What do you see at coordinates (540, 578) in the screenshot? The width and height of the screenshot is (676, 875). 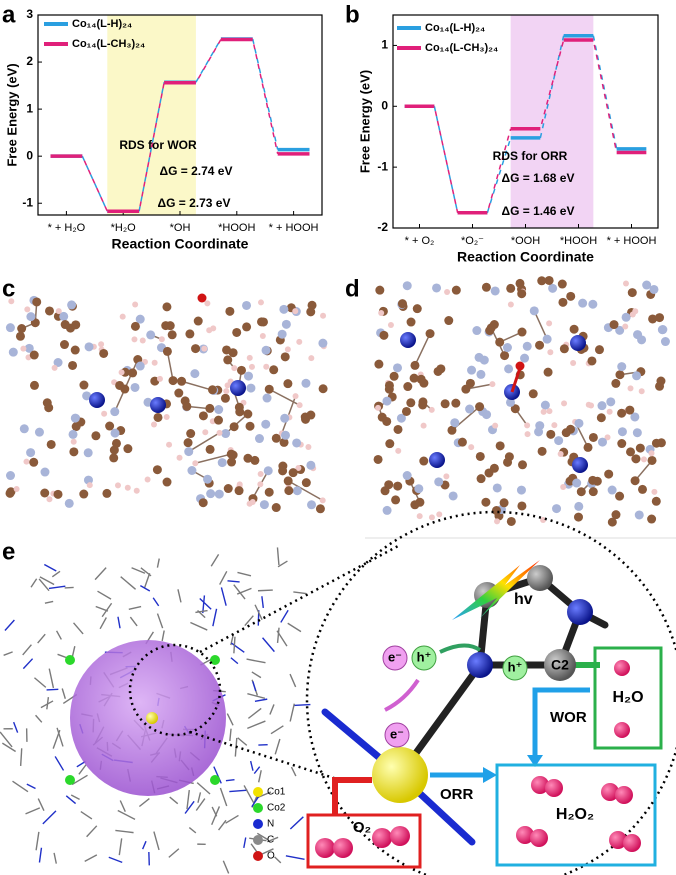 I see `c-sphere` at bounding box center [540, 578].